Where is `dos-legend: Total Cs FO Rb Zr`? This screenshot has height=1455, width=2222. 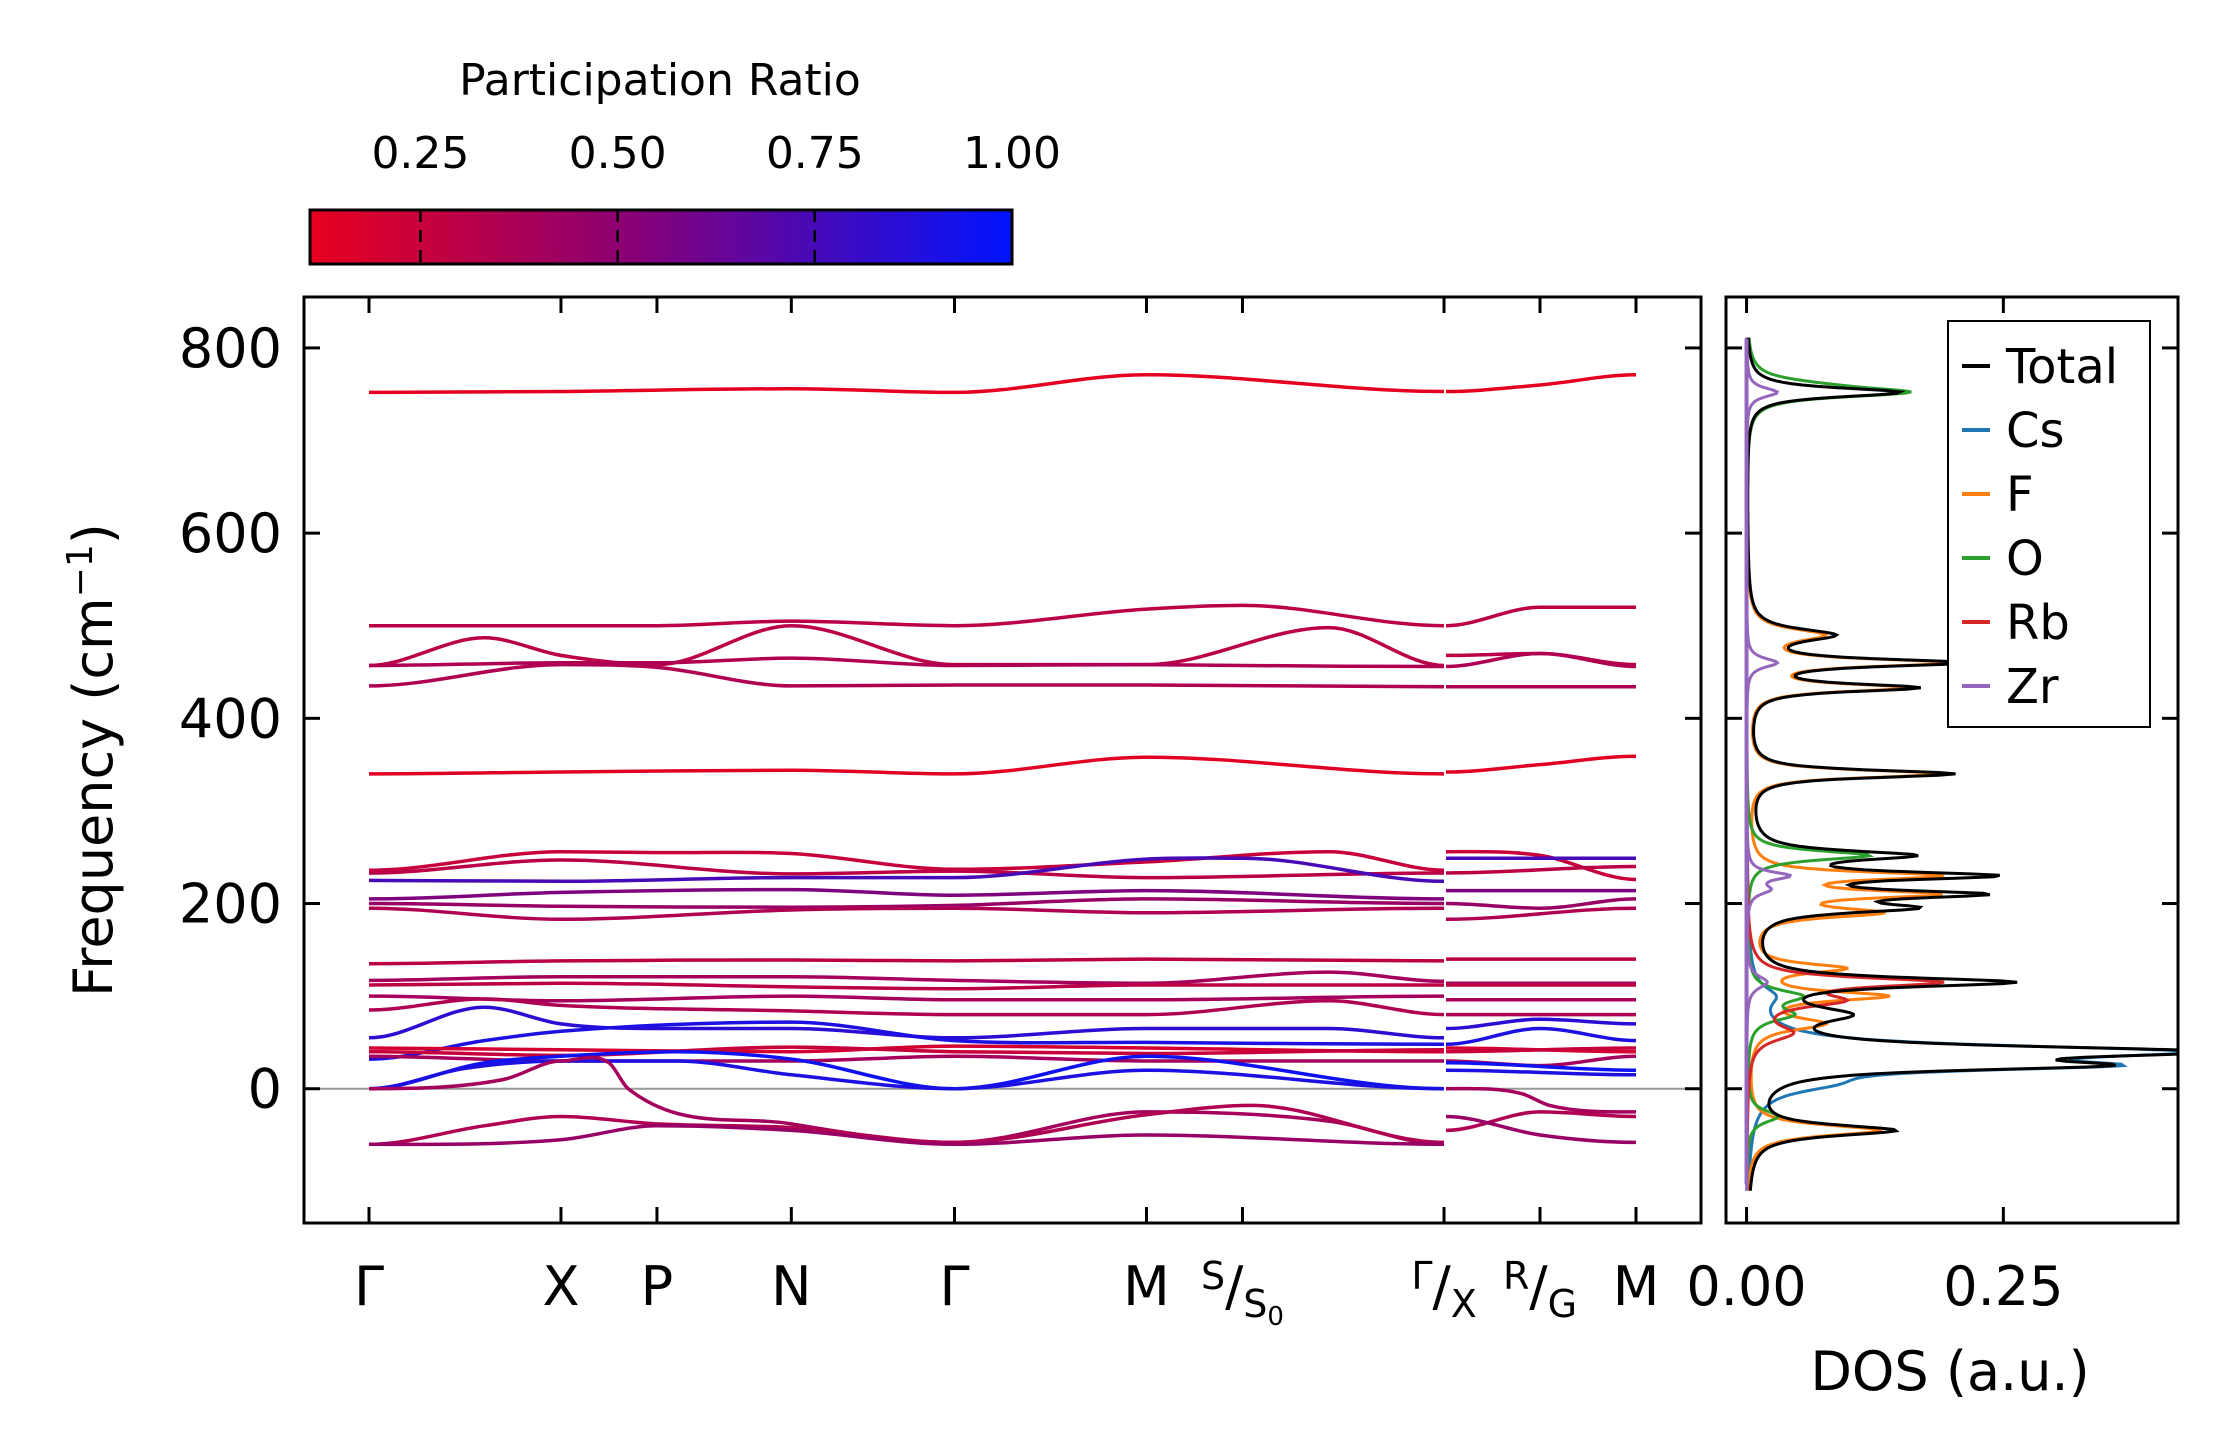
dos-legend: Total Cs FO Rb Zr is located at coordinates (2049, 524).